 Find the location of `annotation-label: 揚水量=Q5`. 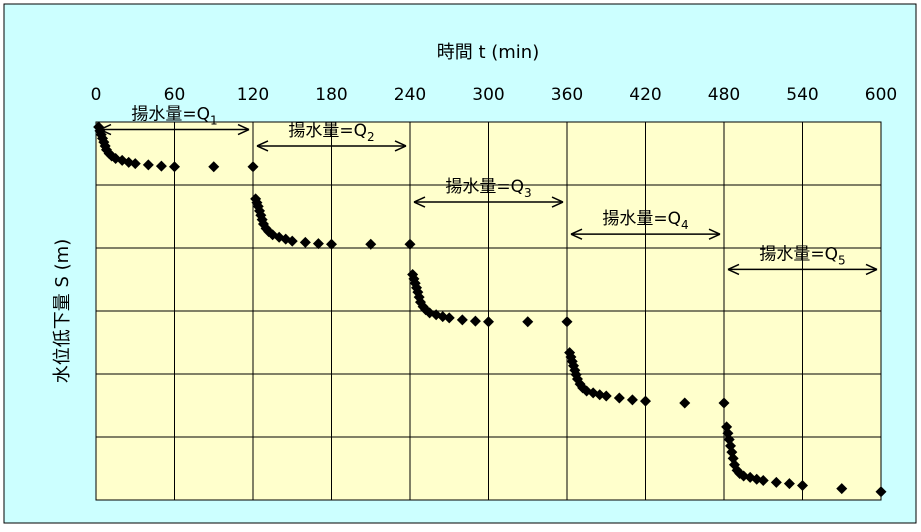

annotation-label: 揚水量=Q5 is located at coordinates (802, 255).